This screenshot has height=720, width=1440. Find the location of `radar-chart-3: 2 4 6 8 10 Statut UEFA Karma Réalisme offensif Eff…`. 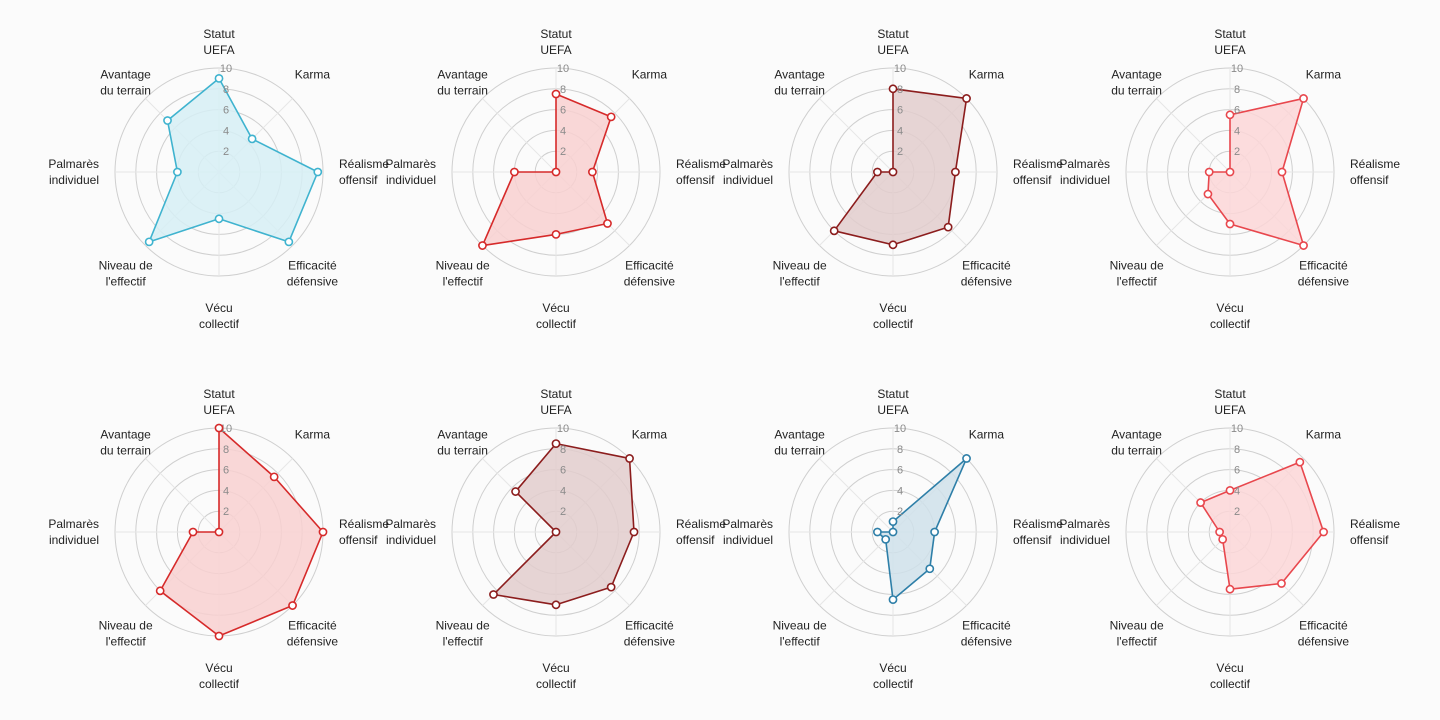

radar-chart-3: 2 4 6 8 10 Statut UEFA Karma Réalisme offensif Eff… is located at coordinates (892, 179).